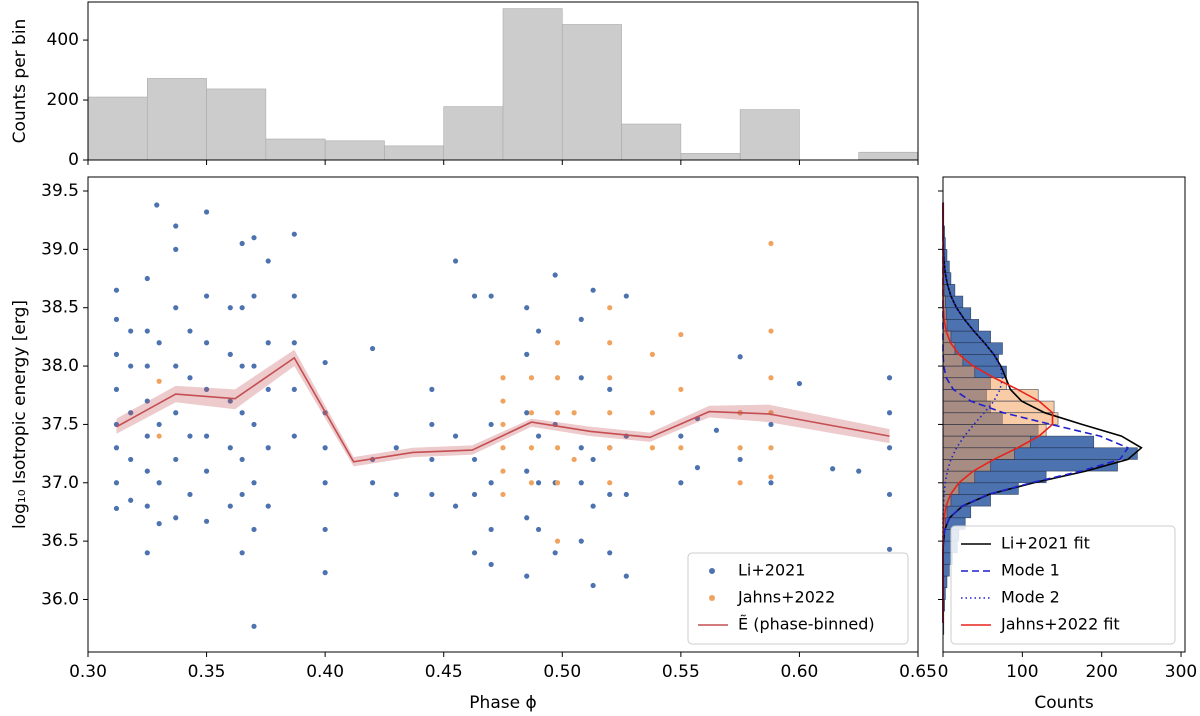  What do you see at coordinates (207, 672) in the screenshot?
I see `x-tick-label: 0.35` at bounding box center [207, 672].